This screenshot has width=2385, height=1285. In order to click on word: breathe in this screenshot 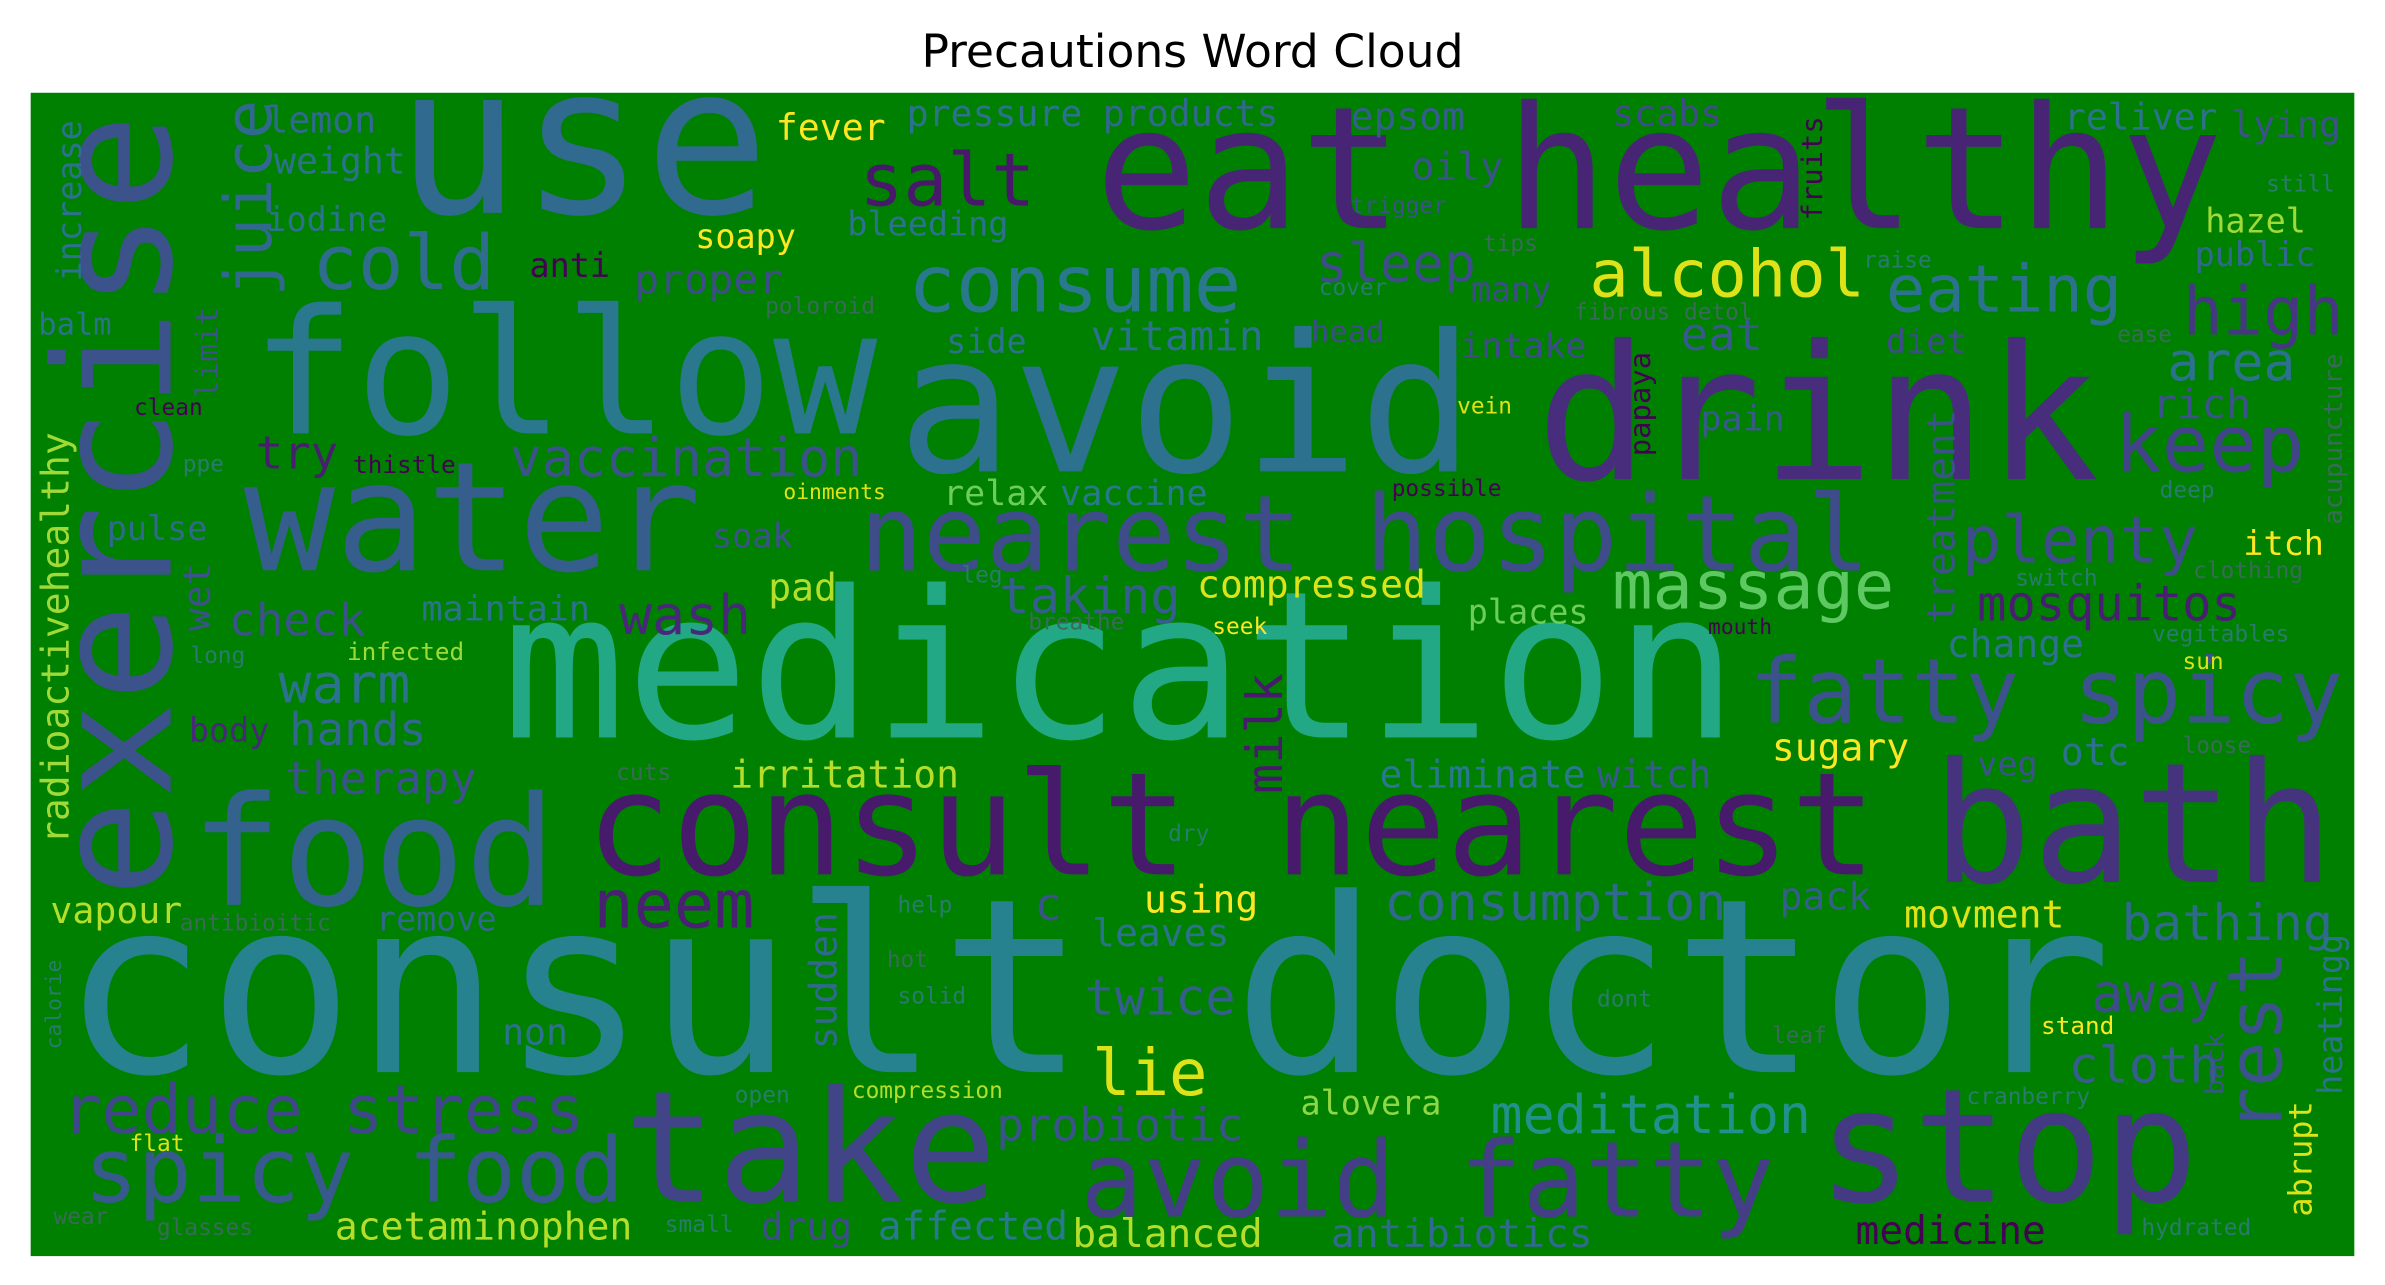, I will do `click(1076, 623)`.